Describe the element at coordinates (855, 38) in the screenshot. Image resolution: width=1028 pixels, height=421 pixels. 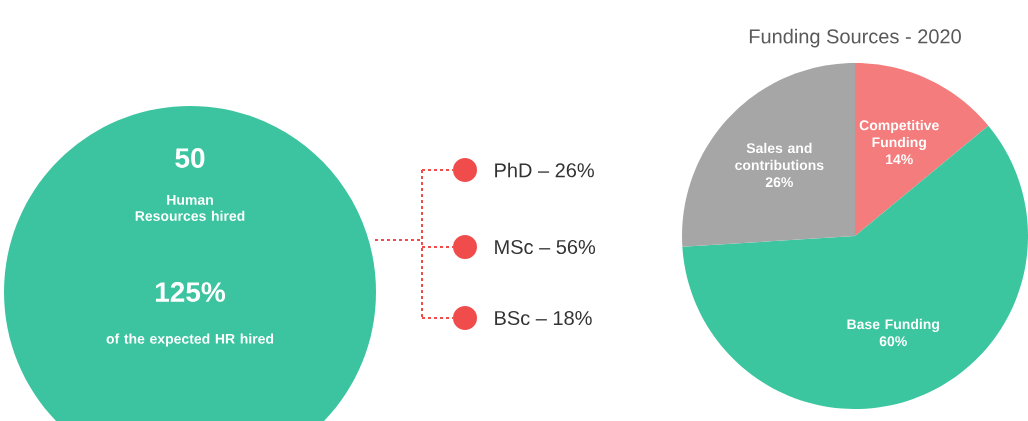
I see `chart-title: Funding Sources - 2020` at that location.